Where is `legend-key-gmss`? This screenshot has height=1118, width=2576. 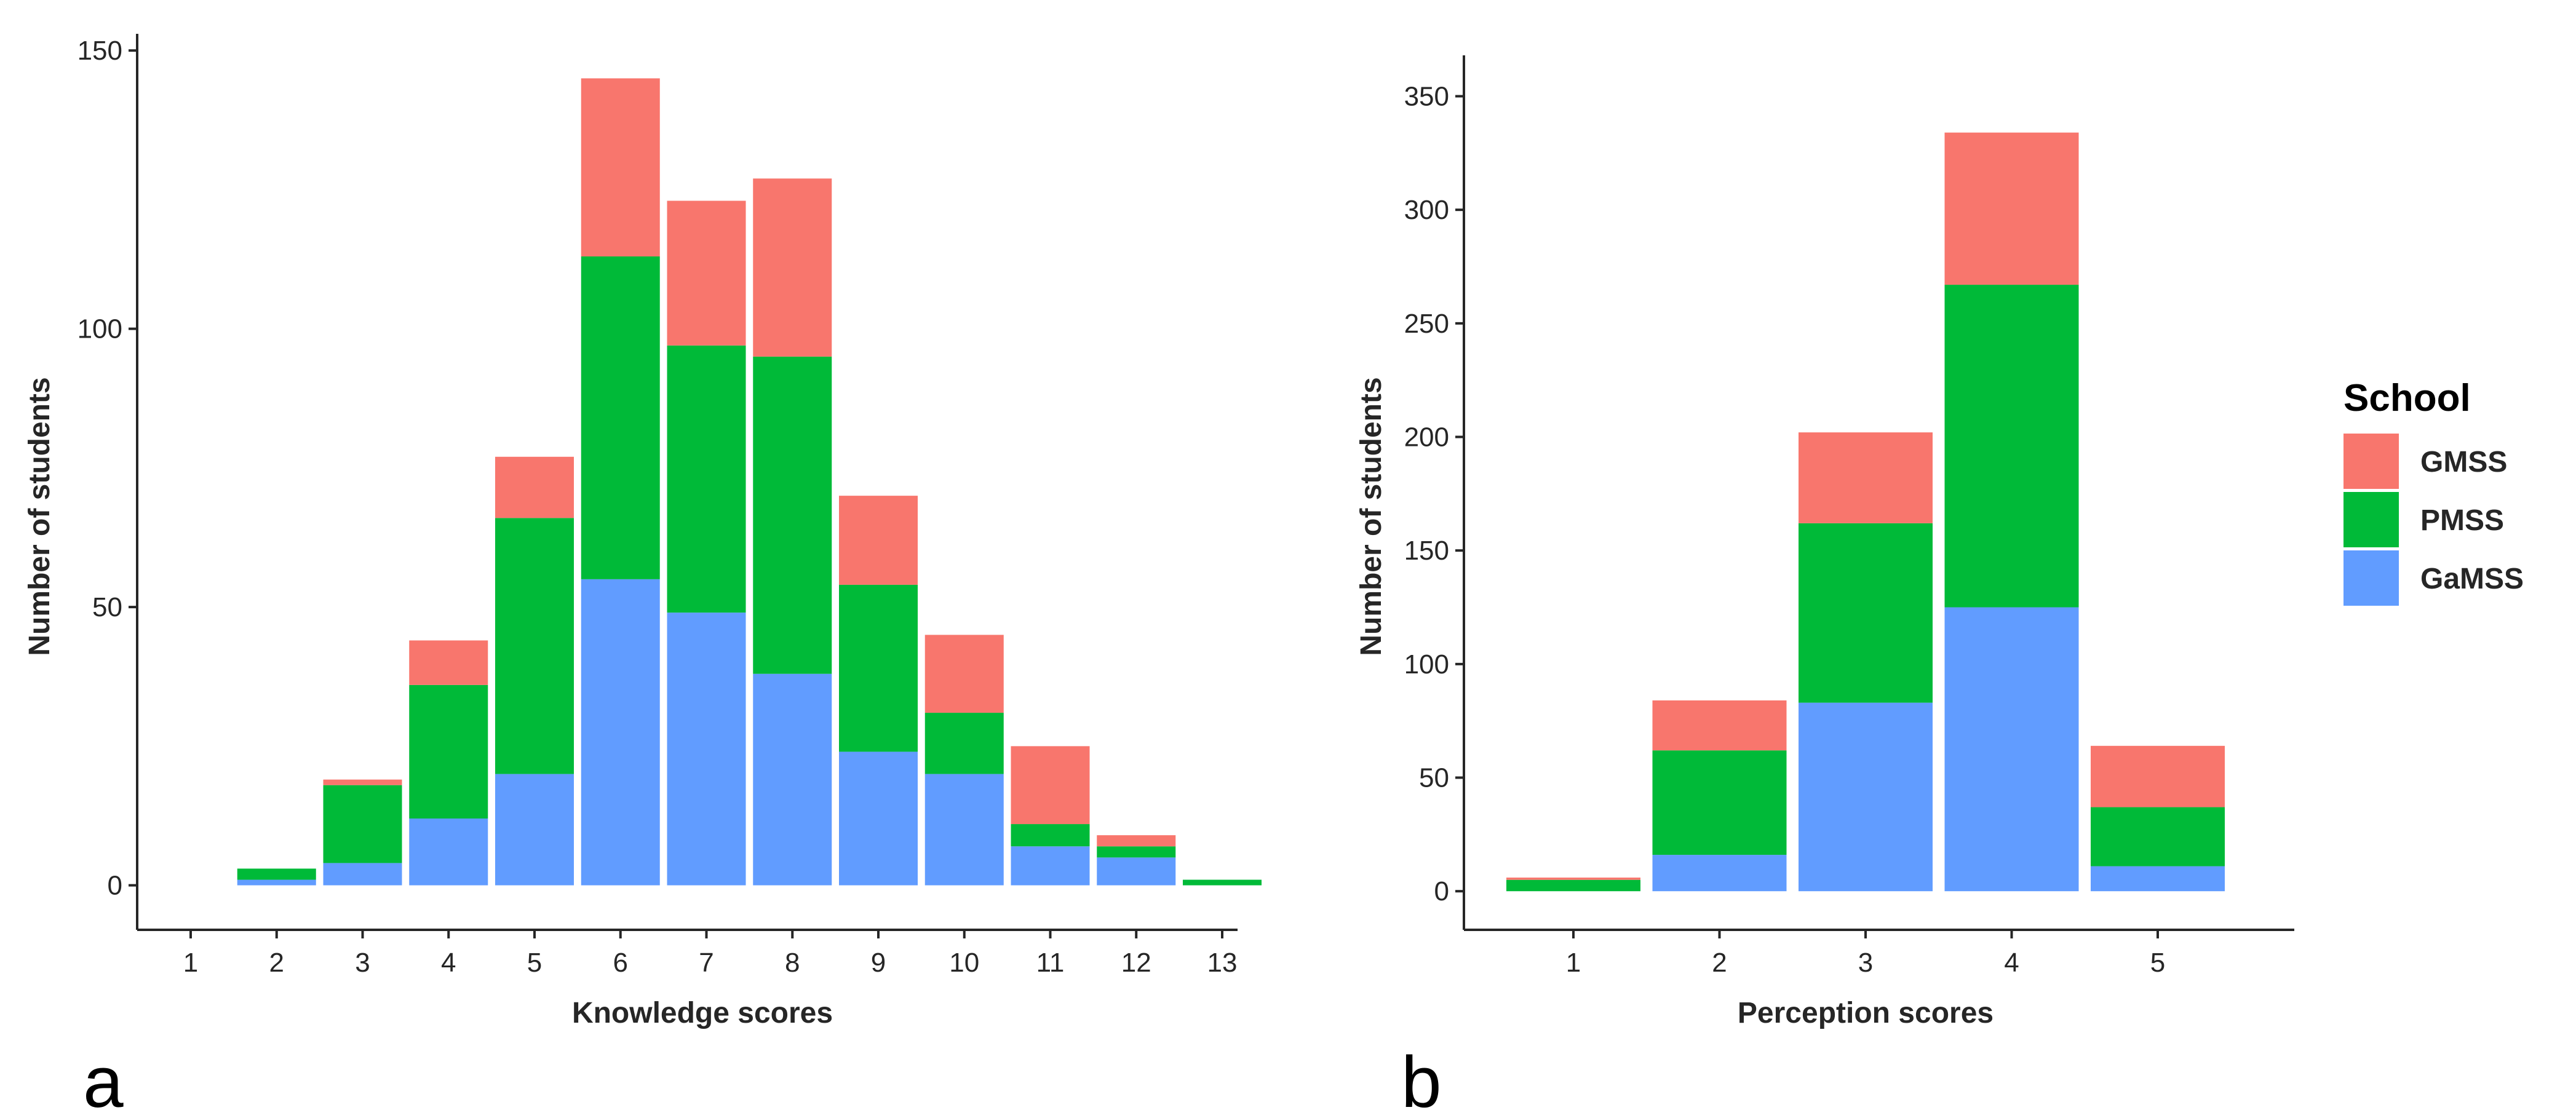 legend-key-gmss is located at coordinates (2371, 461).